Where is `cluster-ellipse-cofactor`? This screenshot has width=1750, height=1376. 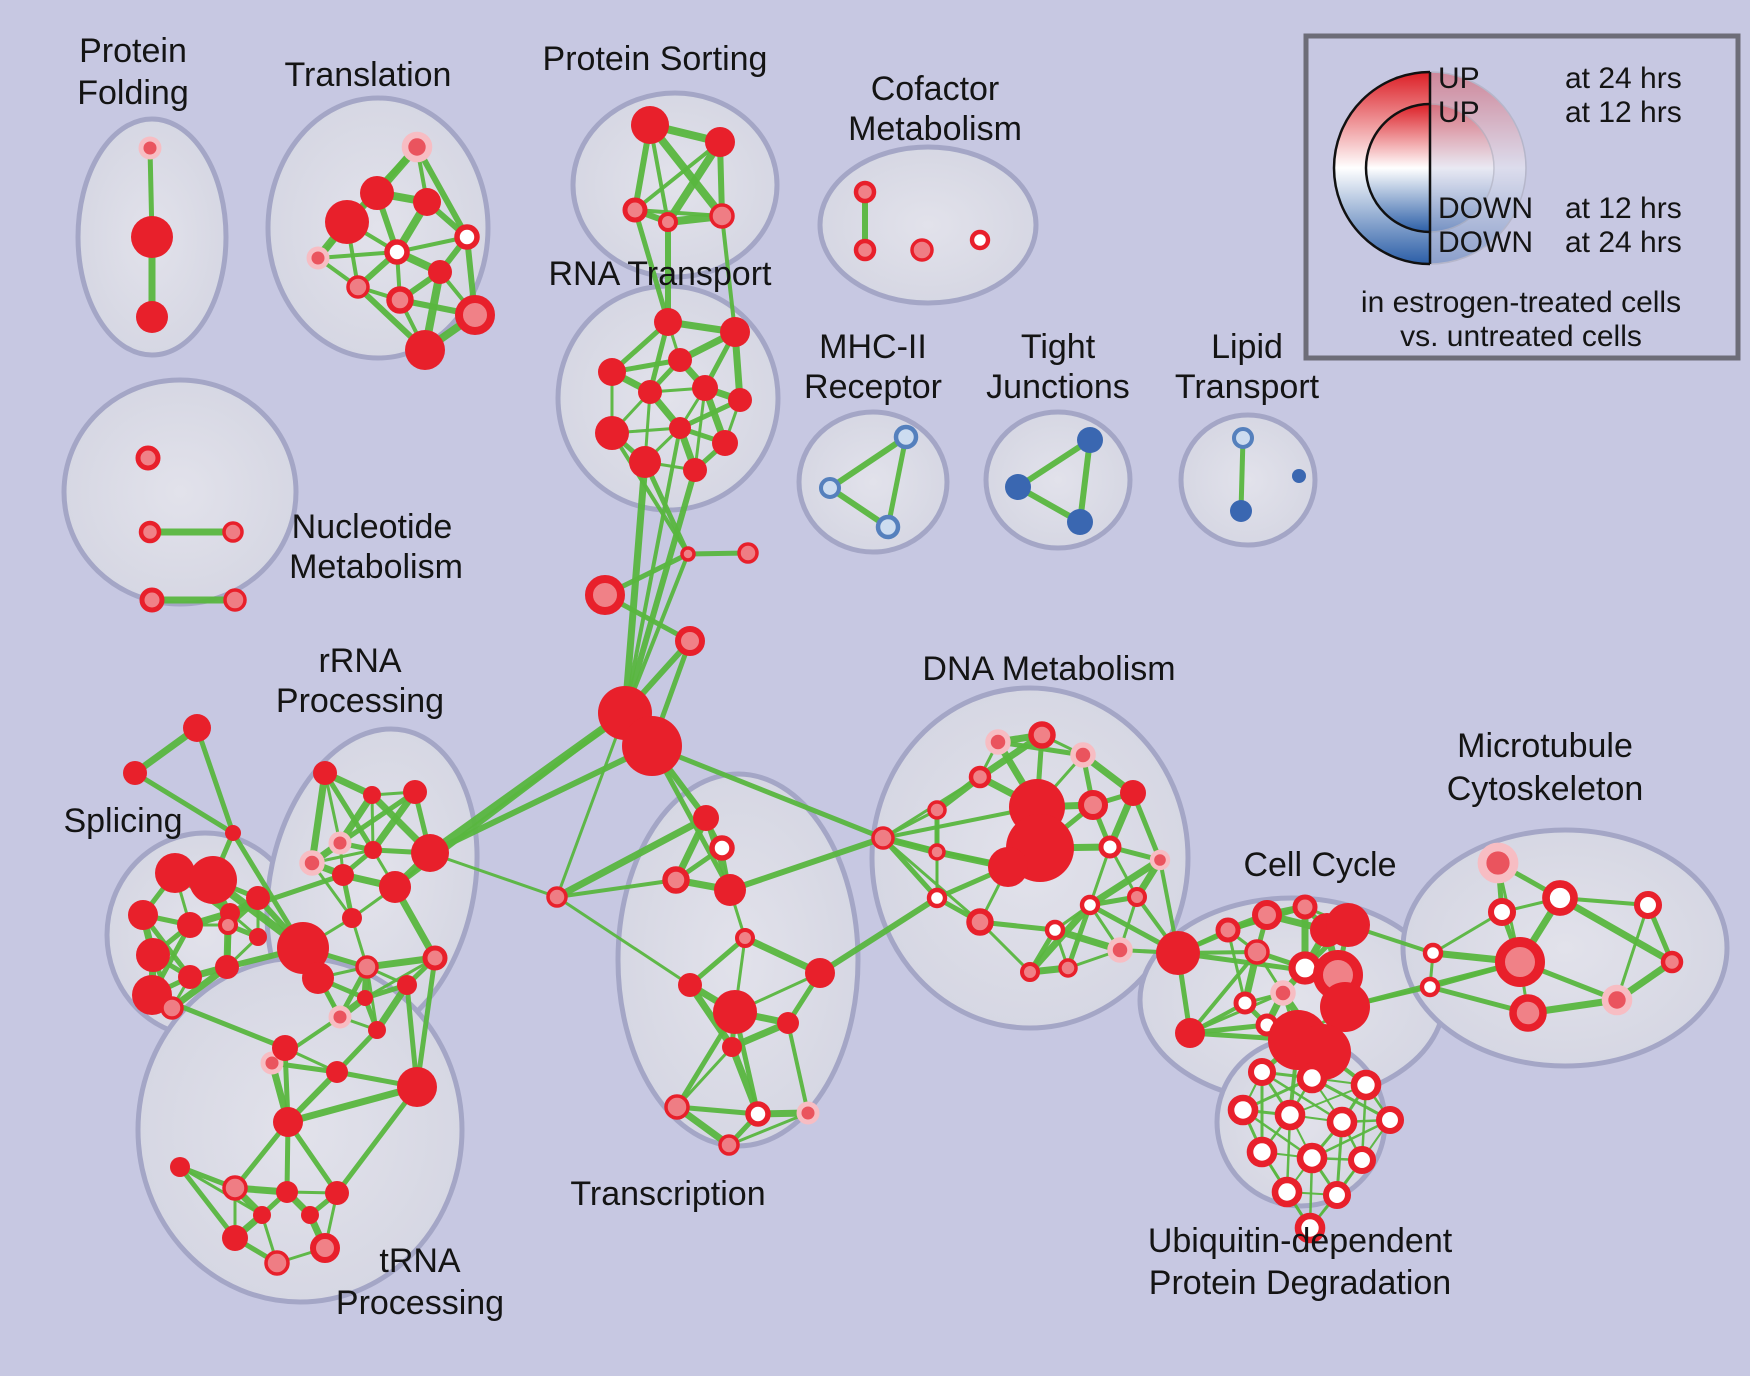
cluster-ellipse-cofactor is located at coordinates (928, 225).